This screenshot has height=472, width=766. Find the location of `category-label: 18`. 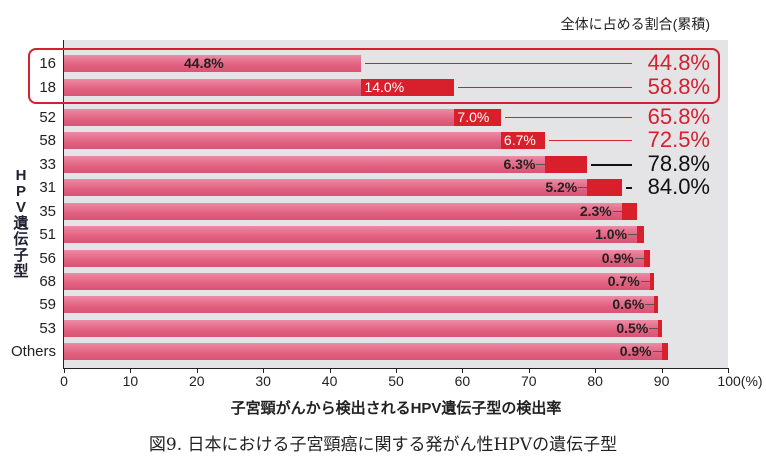

category-label: 18 is located at coordinates (47, 87).